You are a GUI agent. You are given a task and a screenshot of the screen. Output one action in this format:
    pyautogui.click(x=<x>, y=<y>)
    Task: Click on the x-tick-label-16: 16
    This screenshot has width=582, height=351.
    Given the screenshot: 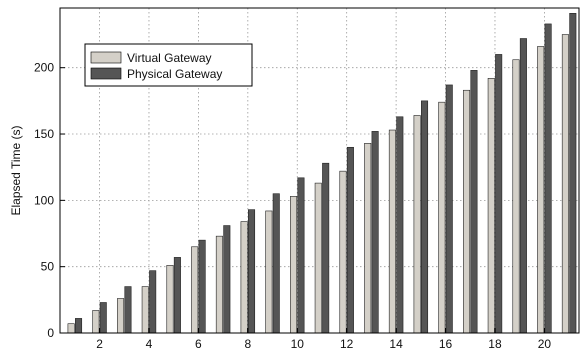 What is the action you would take?
    pyautogui.click(x=446, y=344)
    